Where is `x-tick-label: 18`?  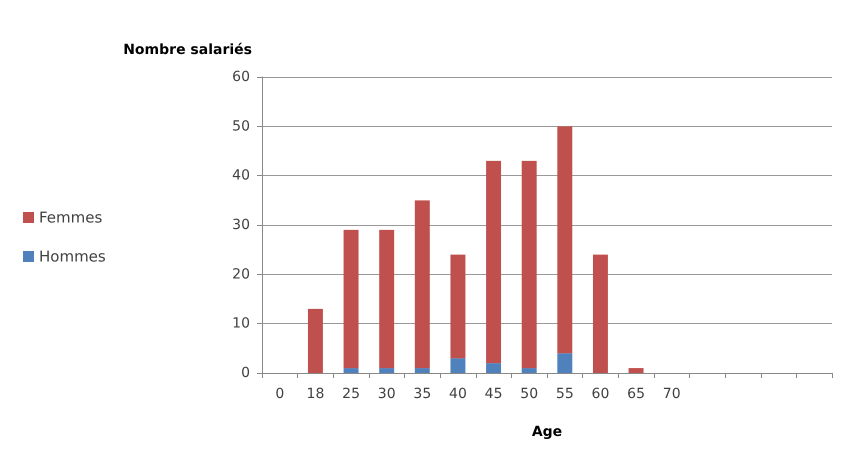 x-tick-label: 18 is located at coordinates (315, 394).